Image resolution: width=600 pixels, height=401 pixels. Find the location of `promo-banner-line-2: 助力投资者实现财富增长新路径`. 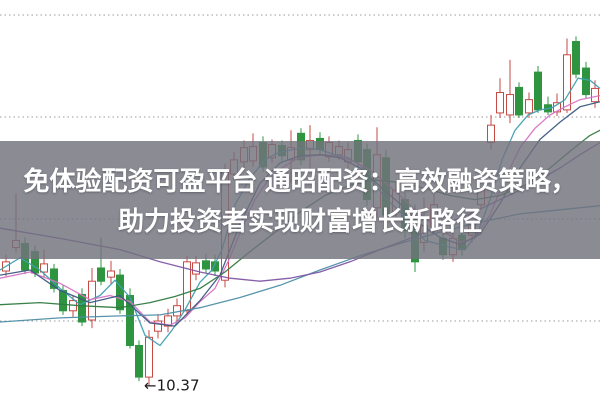

promo-banner-line-2: 助力投资者实现财富增长新路径 is located at coordinates (299, 221).